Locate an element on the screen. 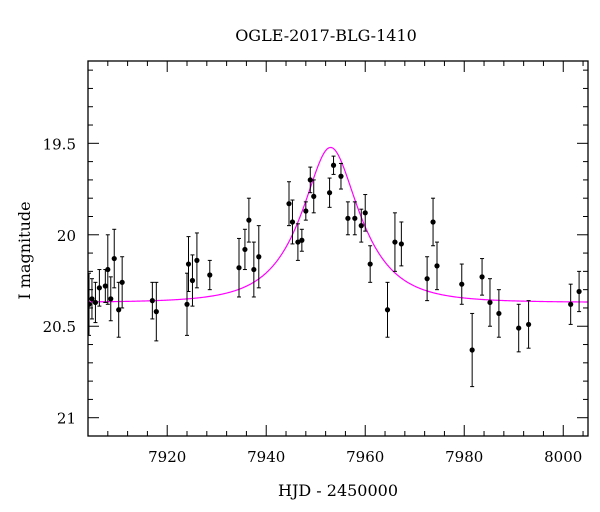 This screenshot has height=512, width=600. x-tick-label: 7960 is located at coordinates (365, 457).